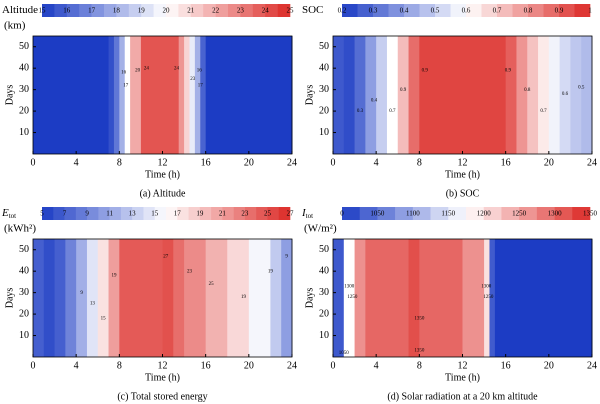 This screenshot has height=404, width=600. What do you see at coordinates (216, 11) in the screenshot?
I see `colorbar-tick-label: 22` at bounding box center [216, 11].